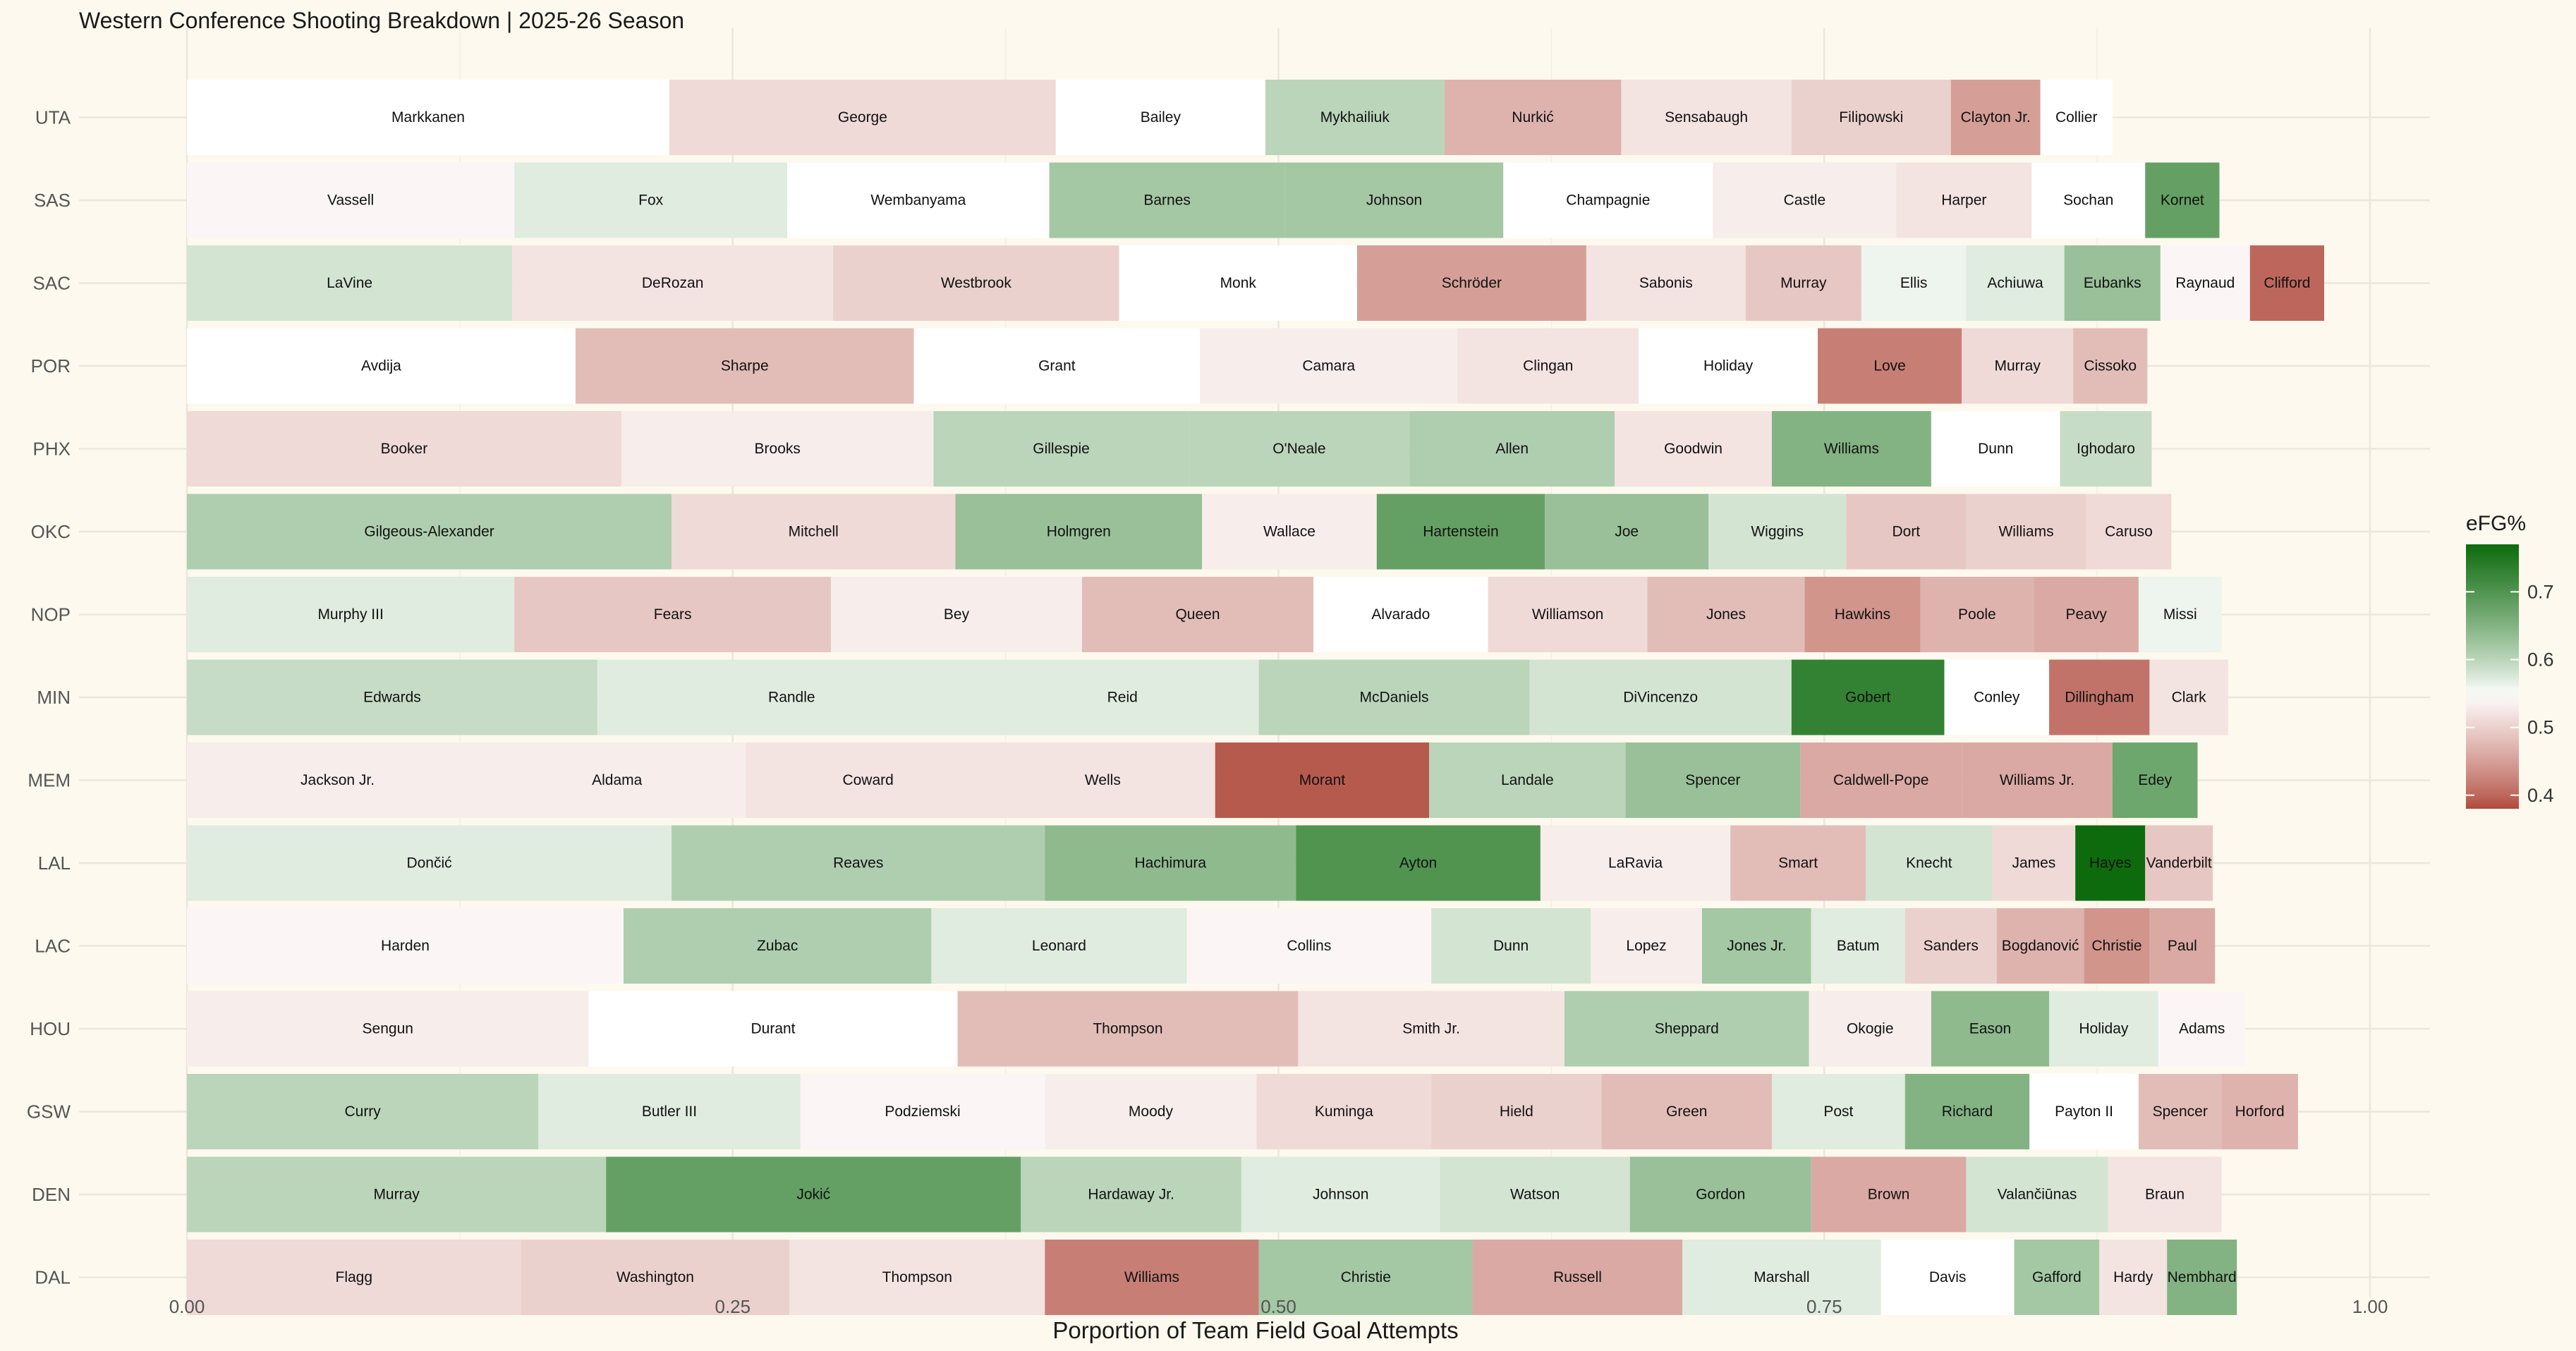 This screenshot has height=1351, width=2576. I want to click on segment-label: Peavy, so click(2086, 614).